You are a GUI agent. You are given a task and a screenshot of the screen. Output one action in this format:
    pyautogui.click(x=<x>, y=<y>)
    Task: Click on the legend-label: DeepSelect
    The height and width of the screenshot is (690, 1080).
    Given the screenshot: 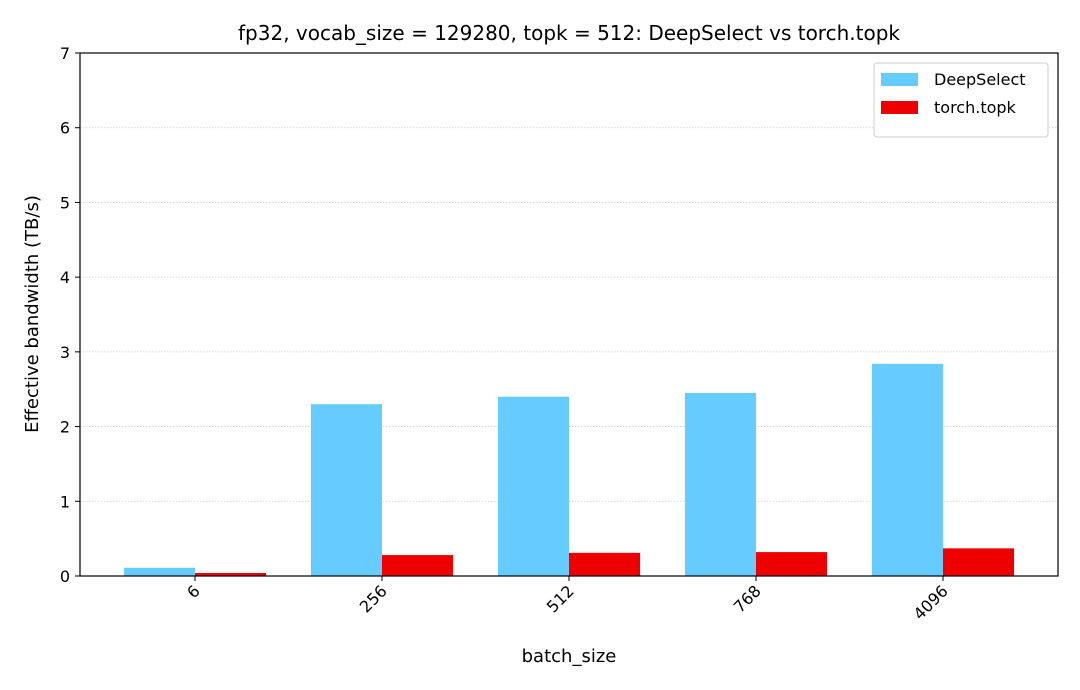 What is the action you would take?
    pyautogui.click(x=980, y=79)
    